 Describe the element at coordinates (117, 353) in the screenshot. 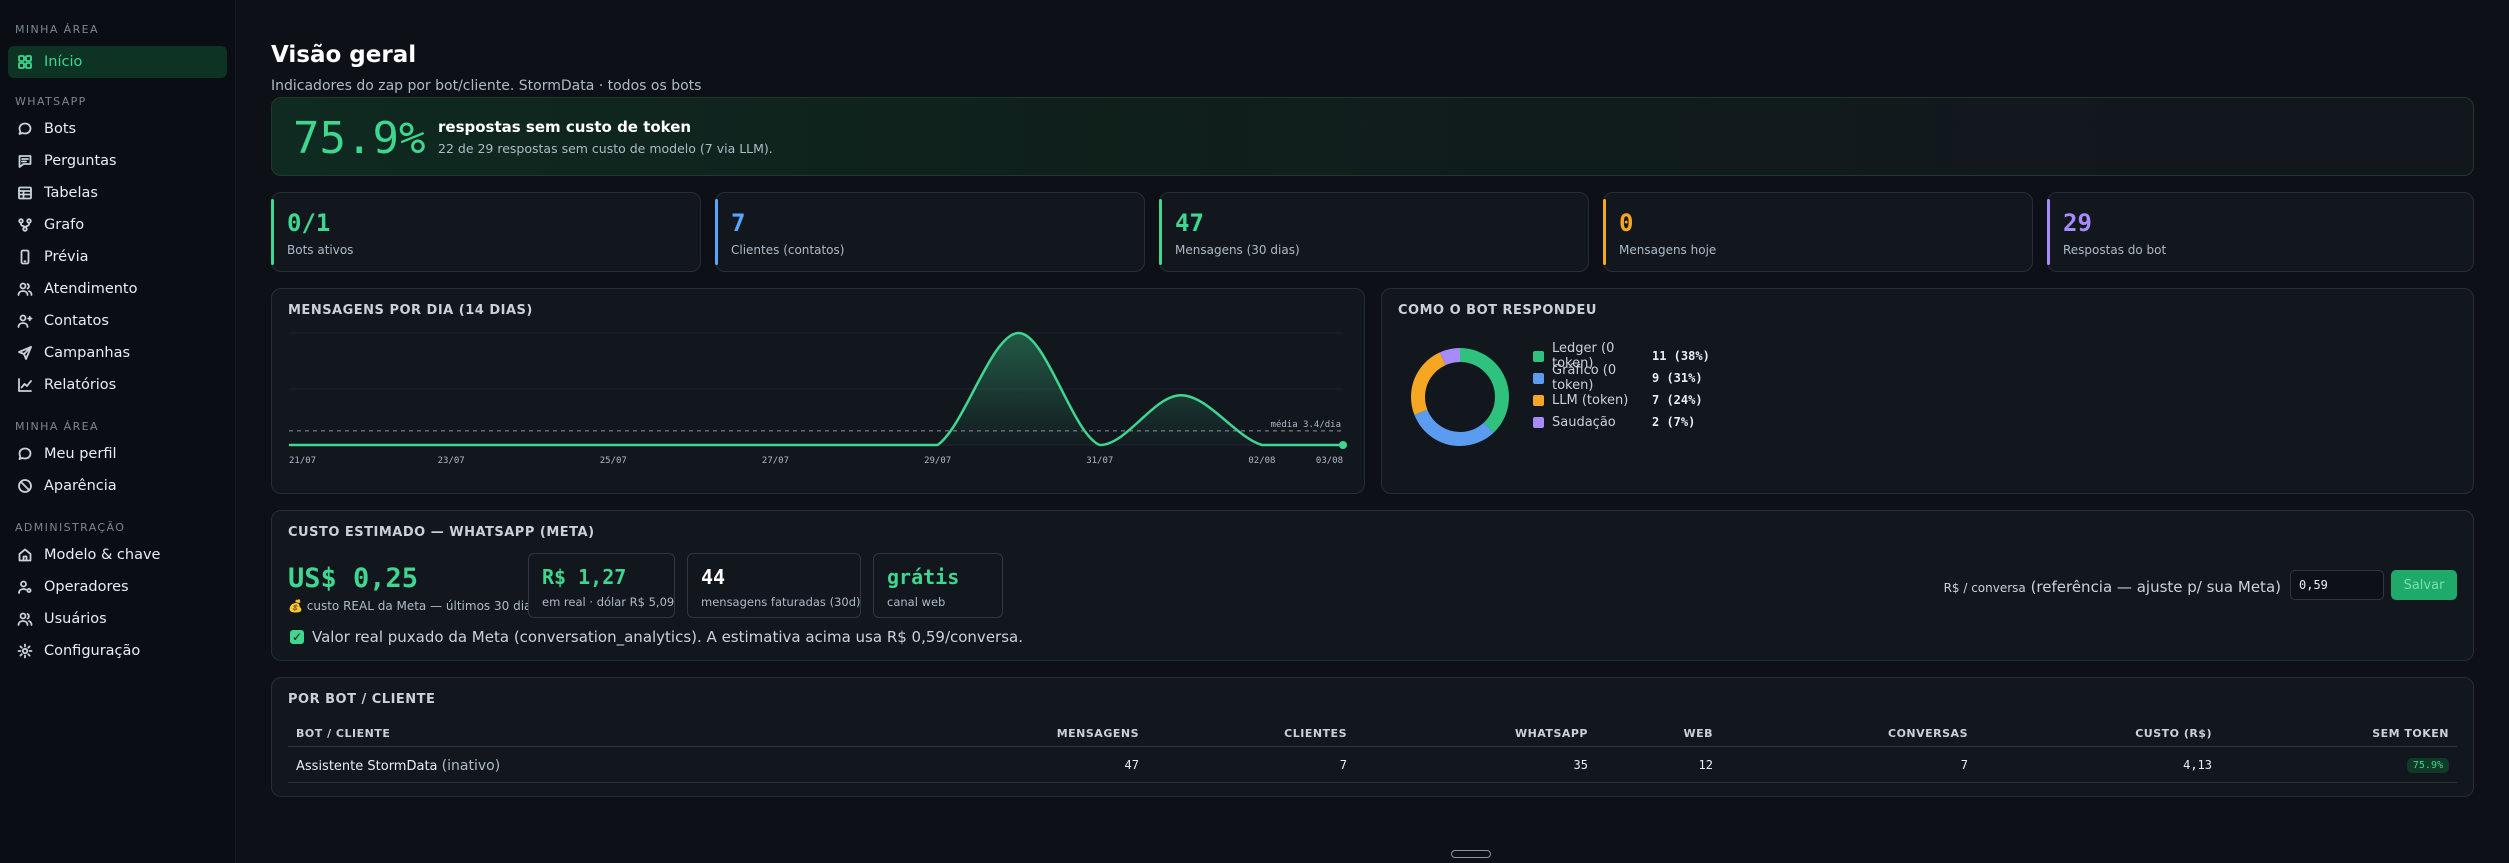

I see `sidebar-item-campanhas: Campanhas` at that location.